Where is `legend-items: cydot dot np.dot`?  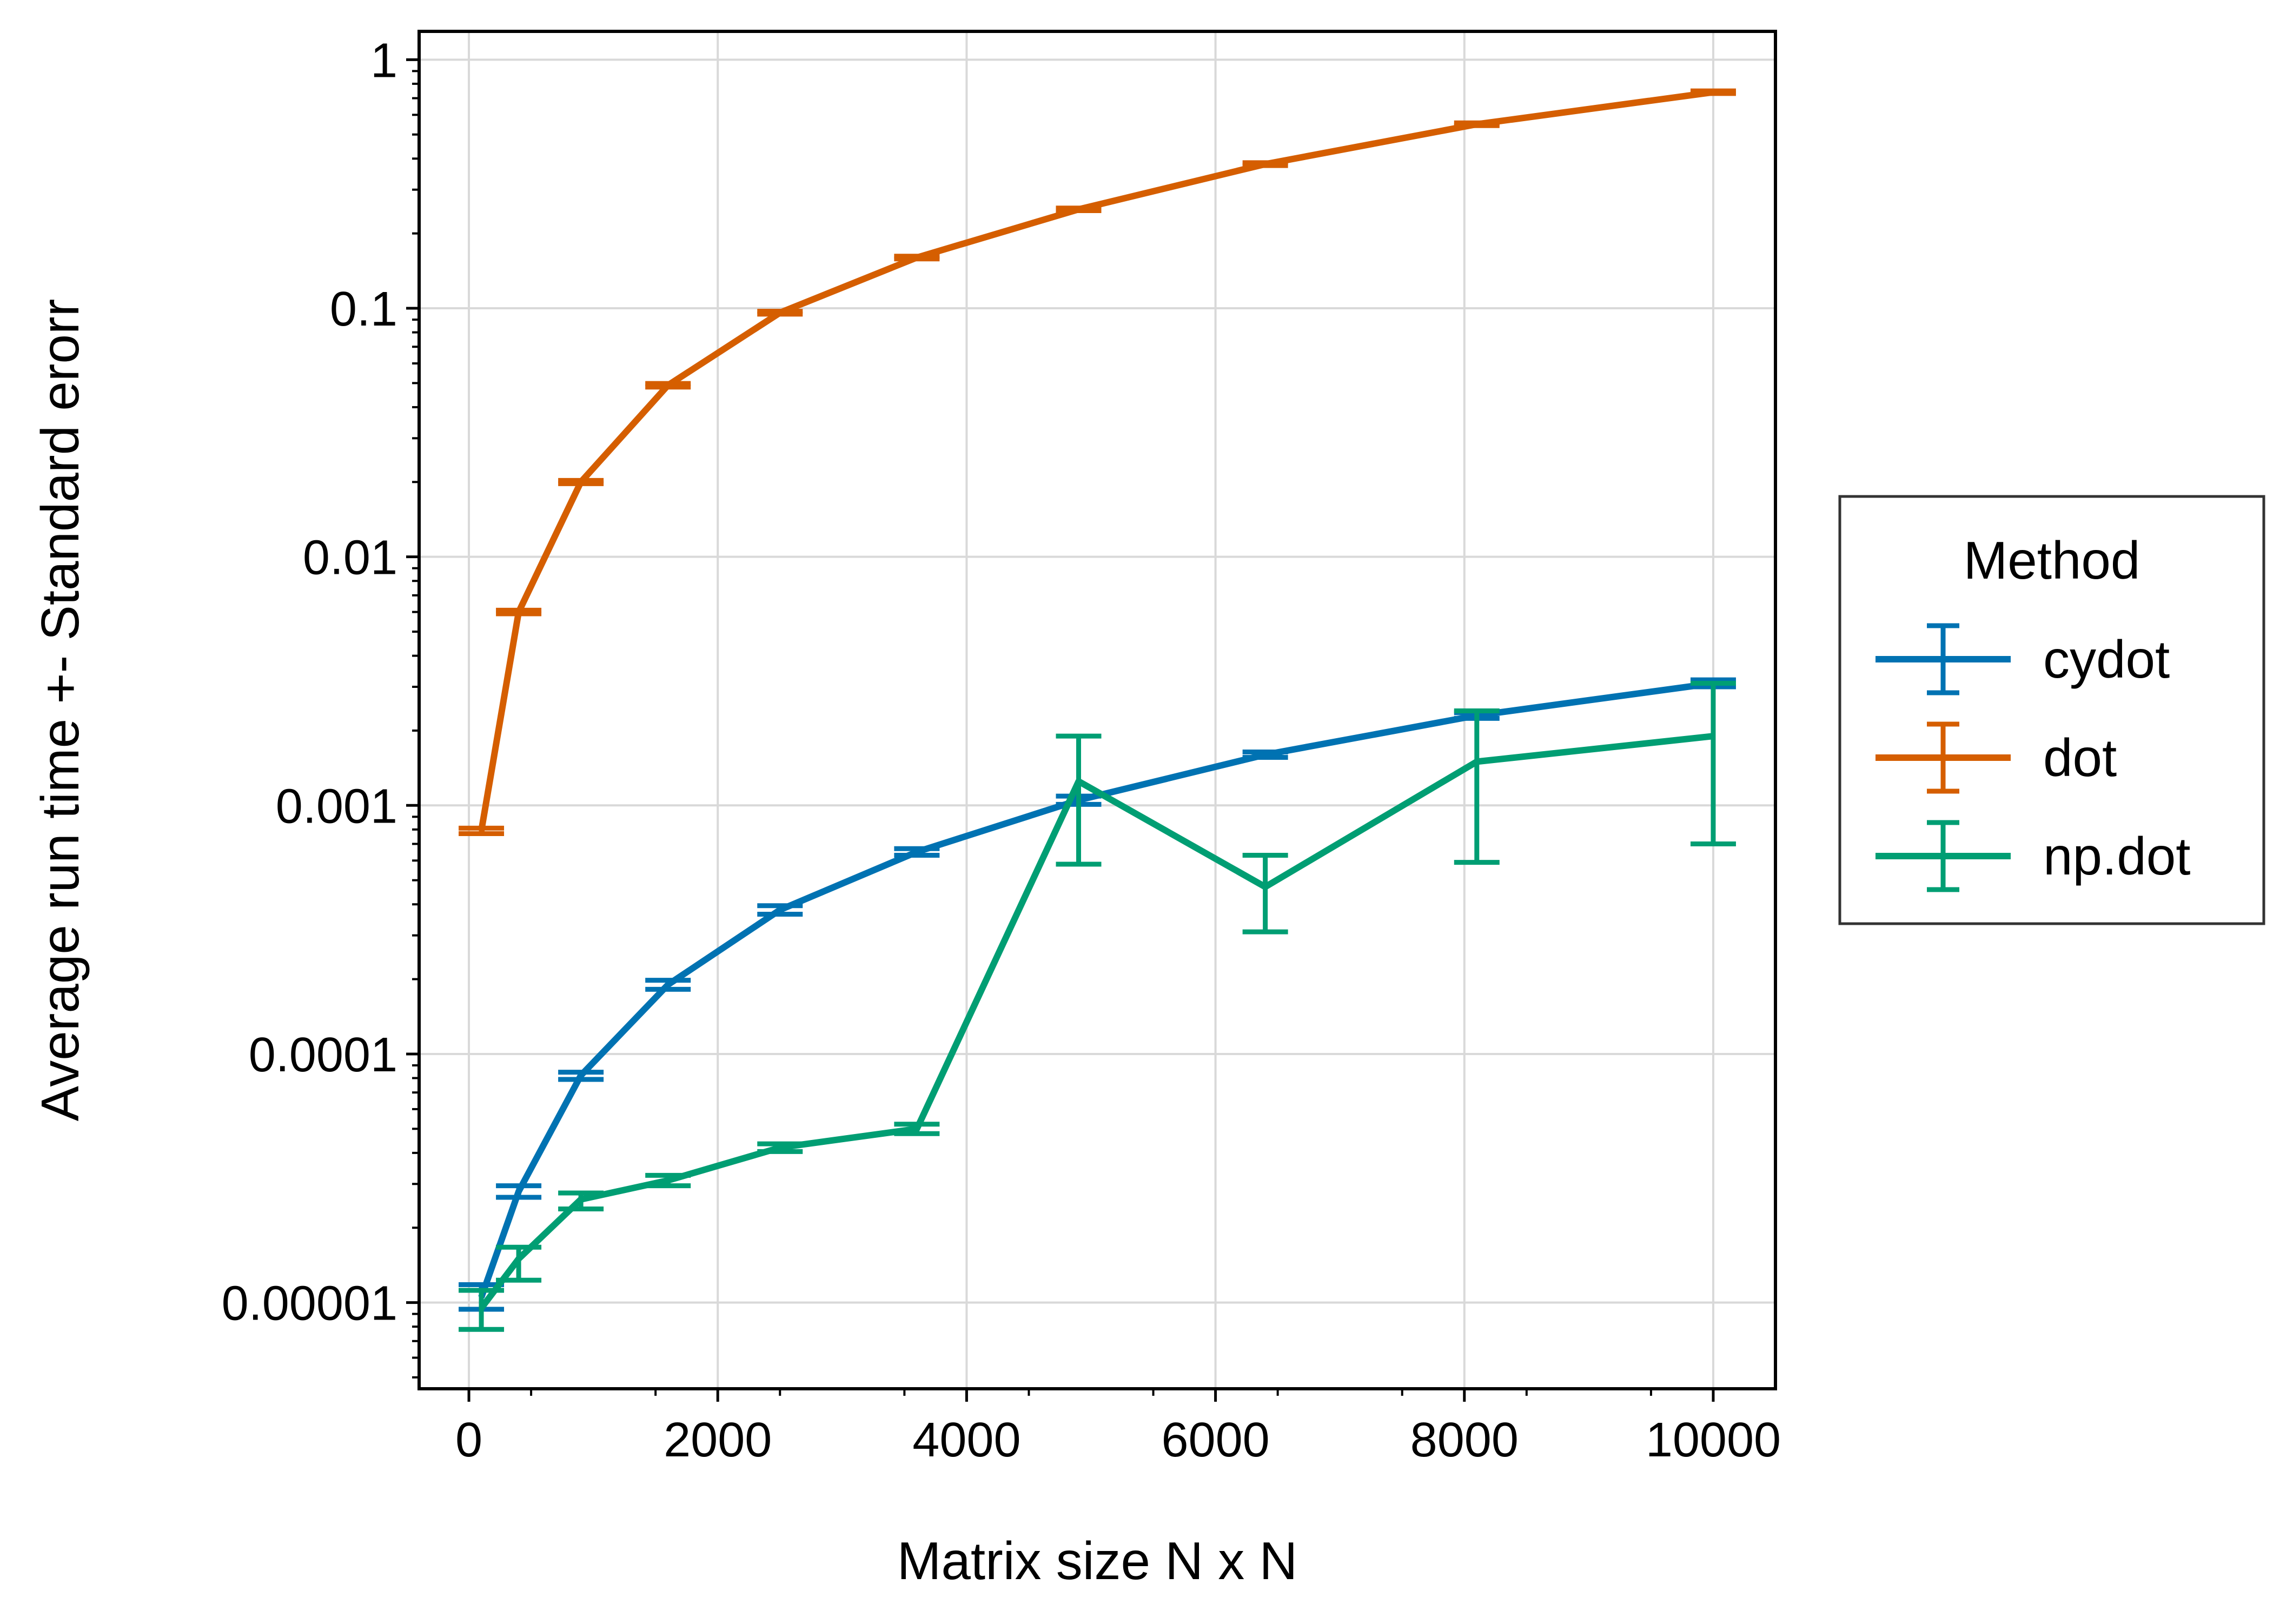 legend-items: cydot dot np.dot is located at coordinates (2033, 757).